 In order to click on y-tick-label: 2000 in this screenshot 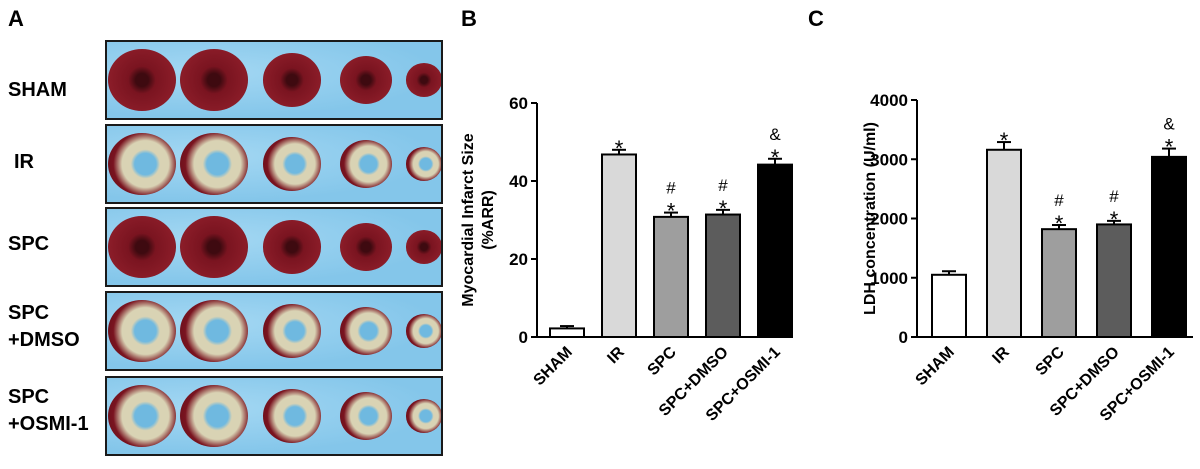, I will do `click(889, 219)`.